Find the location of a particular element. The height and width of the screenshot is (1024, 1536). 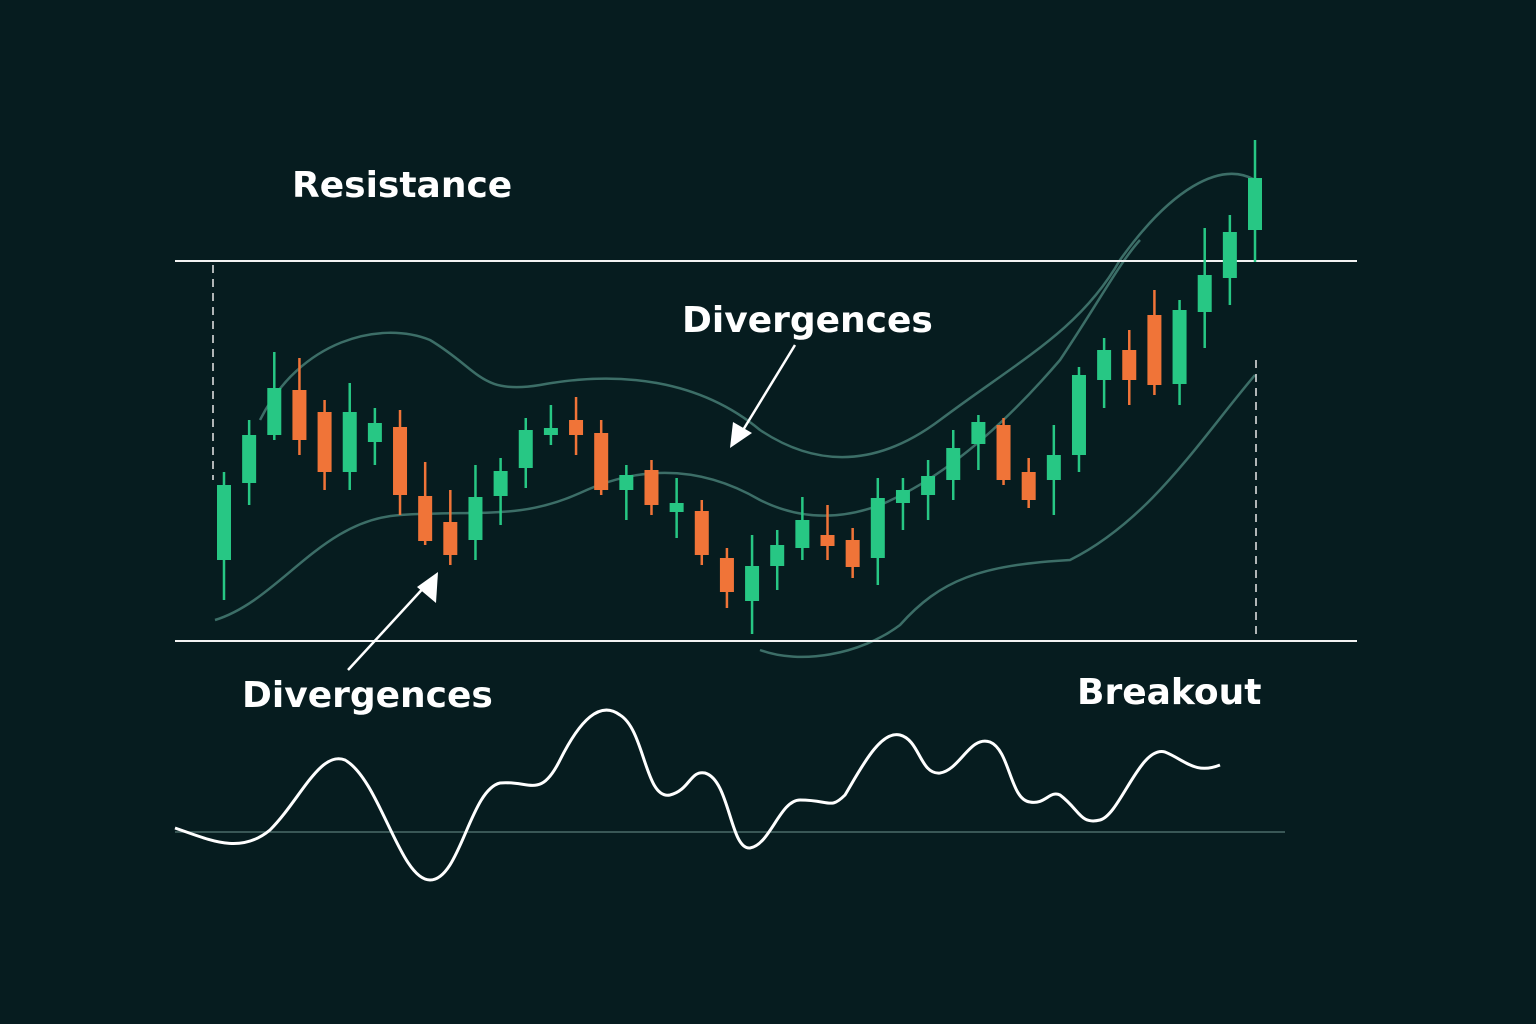

annotation: Resistance is located at coordinates (402, 185).